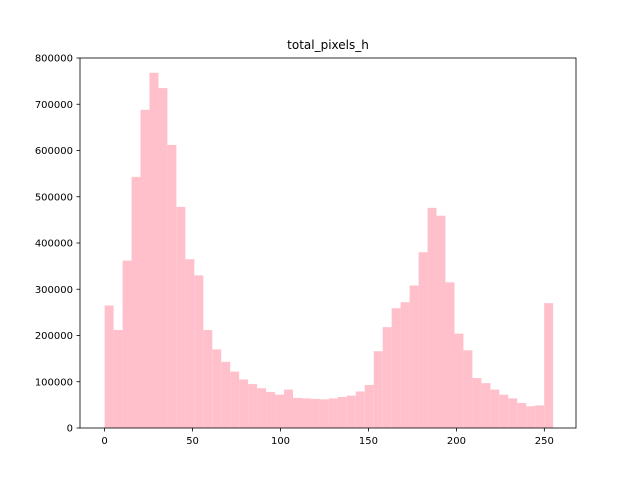 Image resolution: width=640 pixels, height=480 pixels. What do you see at coordinates (54, 59) in the screenshot?
I see `y-tick-label: 800000` at bounding box center [54, 59].